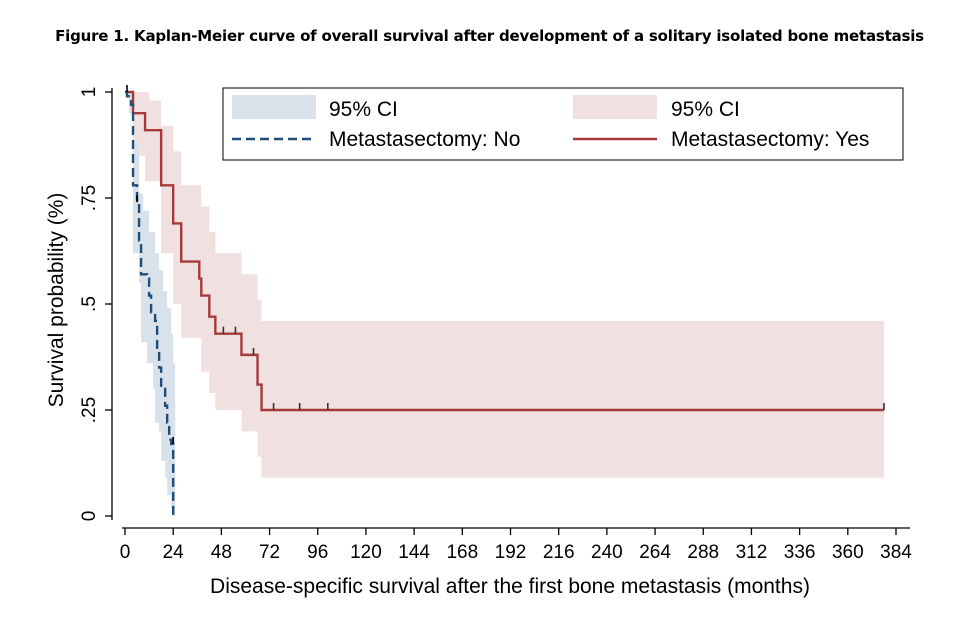 Image resolution: width=979 pixels, height=624 pixels. Describe the element at coordinates (752, 552) in the screenshot. I see `x-tick-label: 312` at that location.